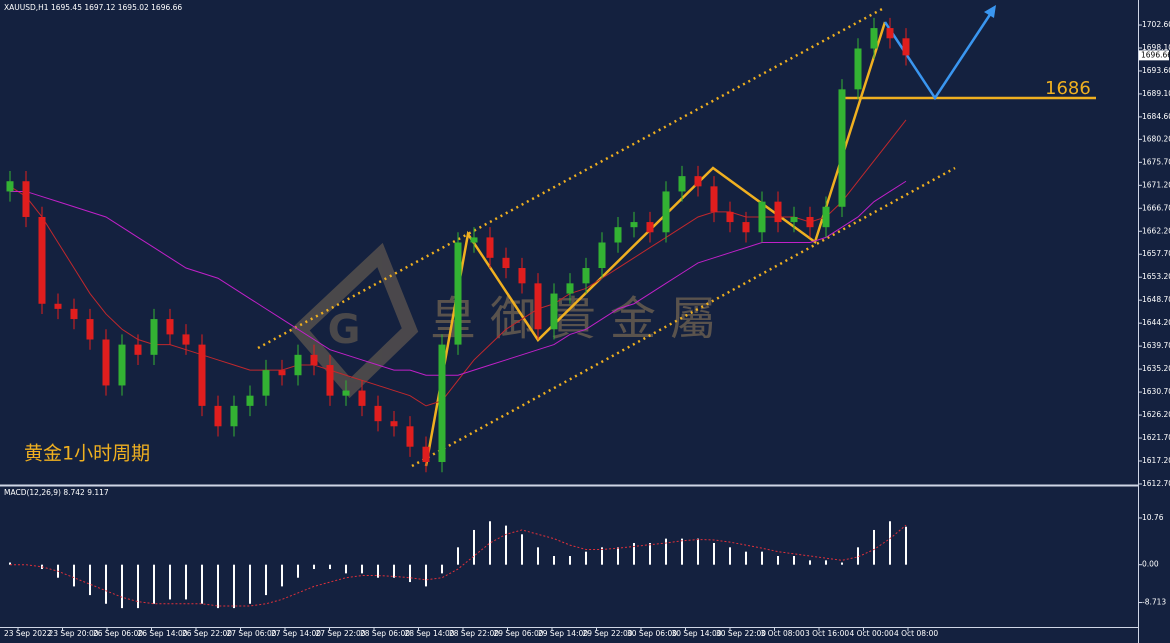 Image resolution: width=1170 pixels, height=643 pixels. What do you see at coordinates (344, 330) in the screenshot?
I see `svg-text: G` at bounding box center [344, 330].